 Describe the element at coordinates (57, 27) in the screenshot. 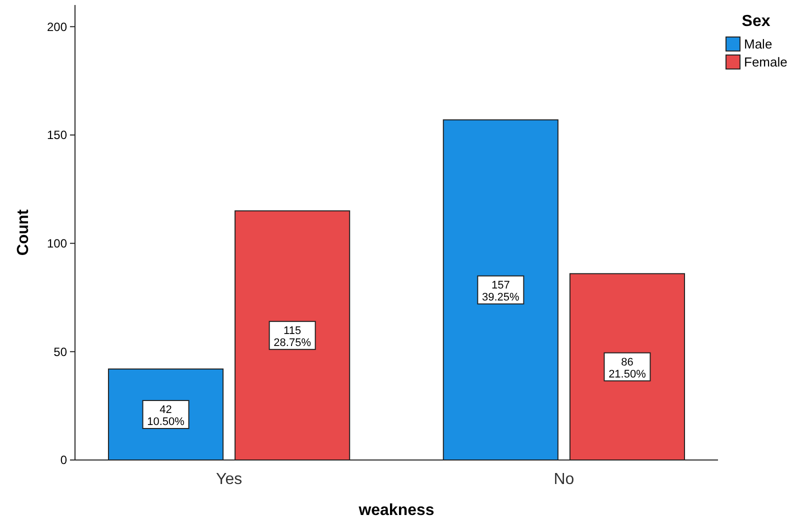

I see `y-tick-label: 200` at that location.